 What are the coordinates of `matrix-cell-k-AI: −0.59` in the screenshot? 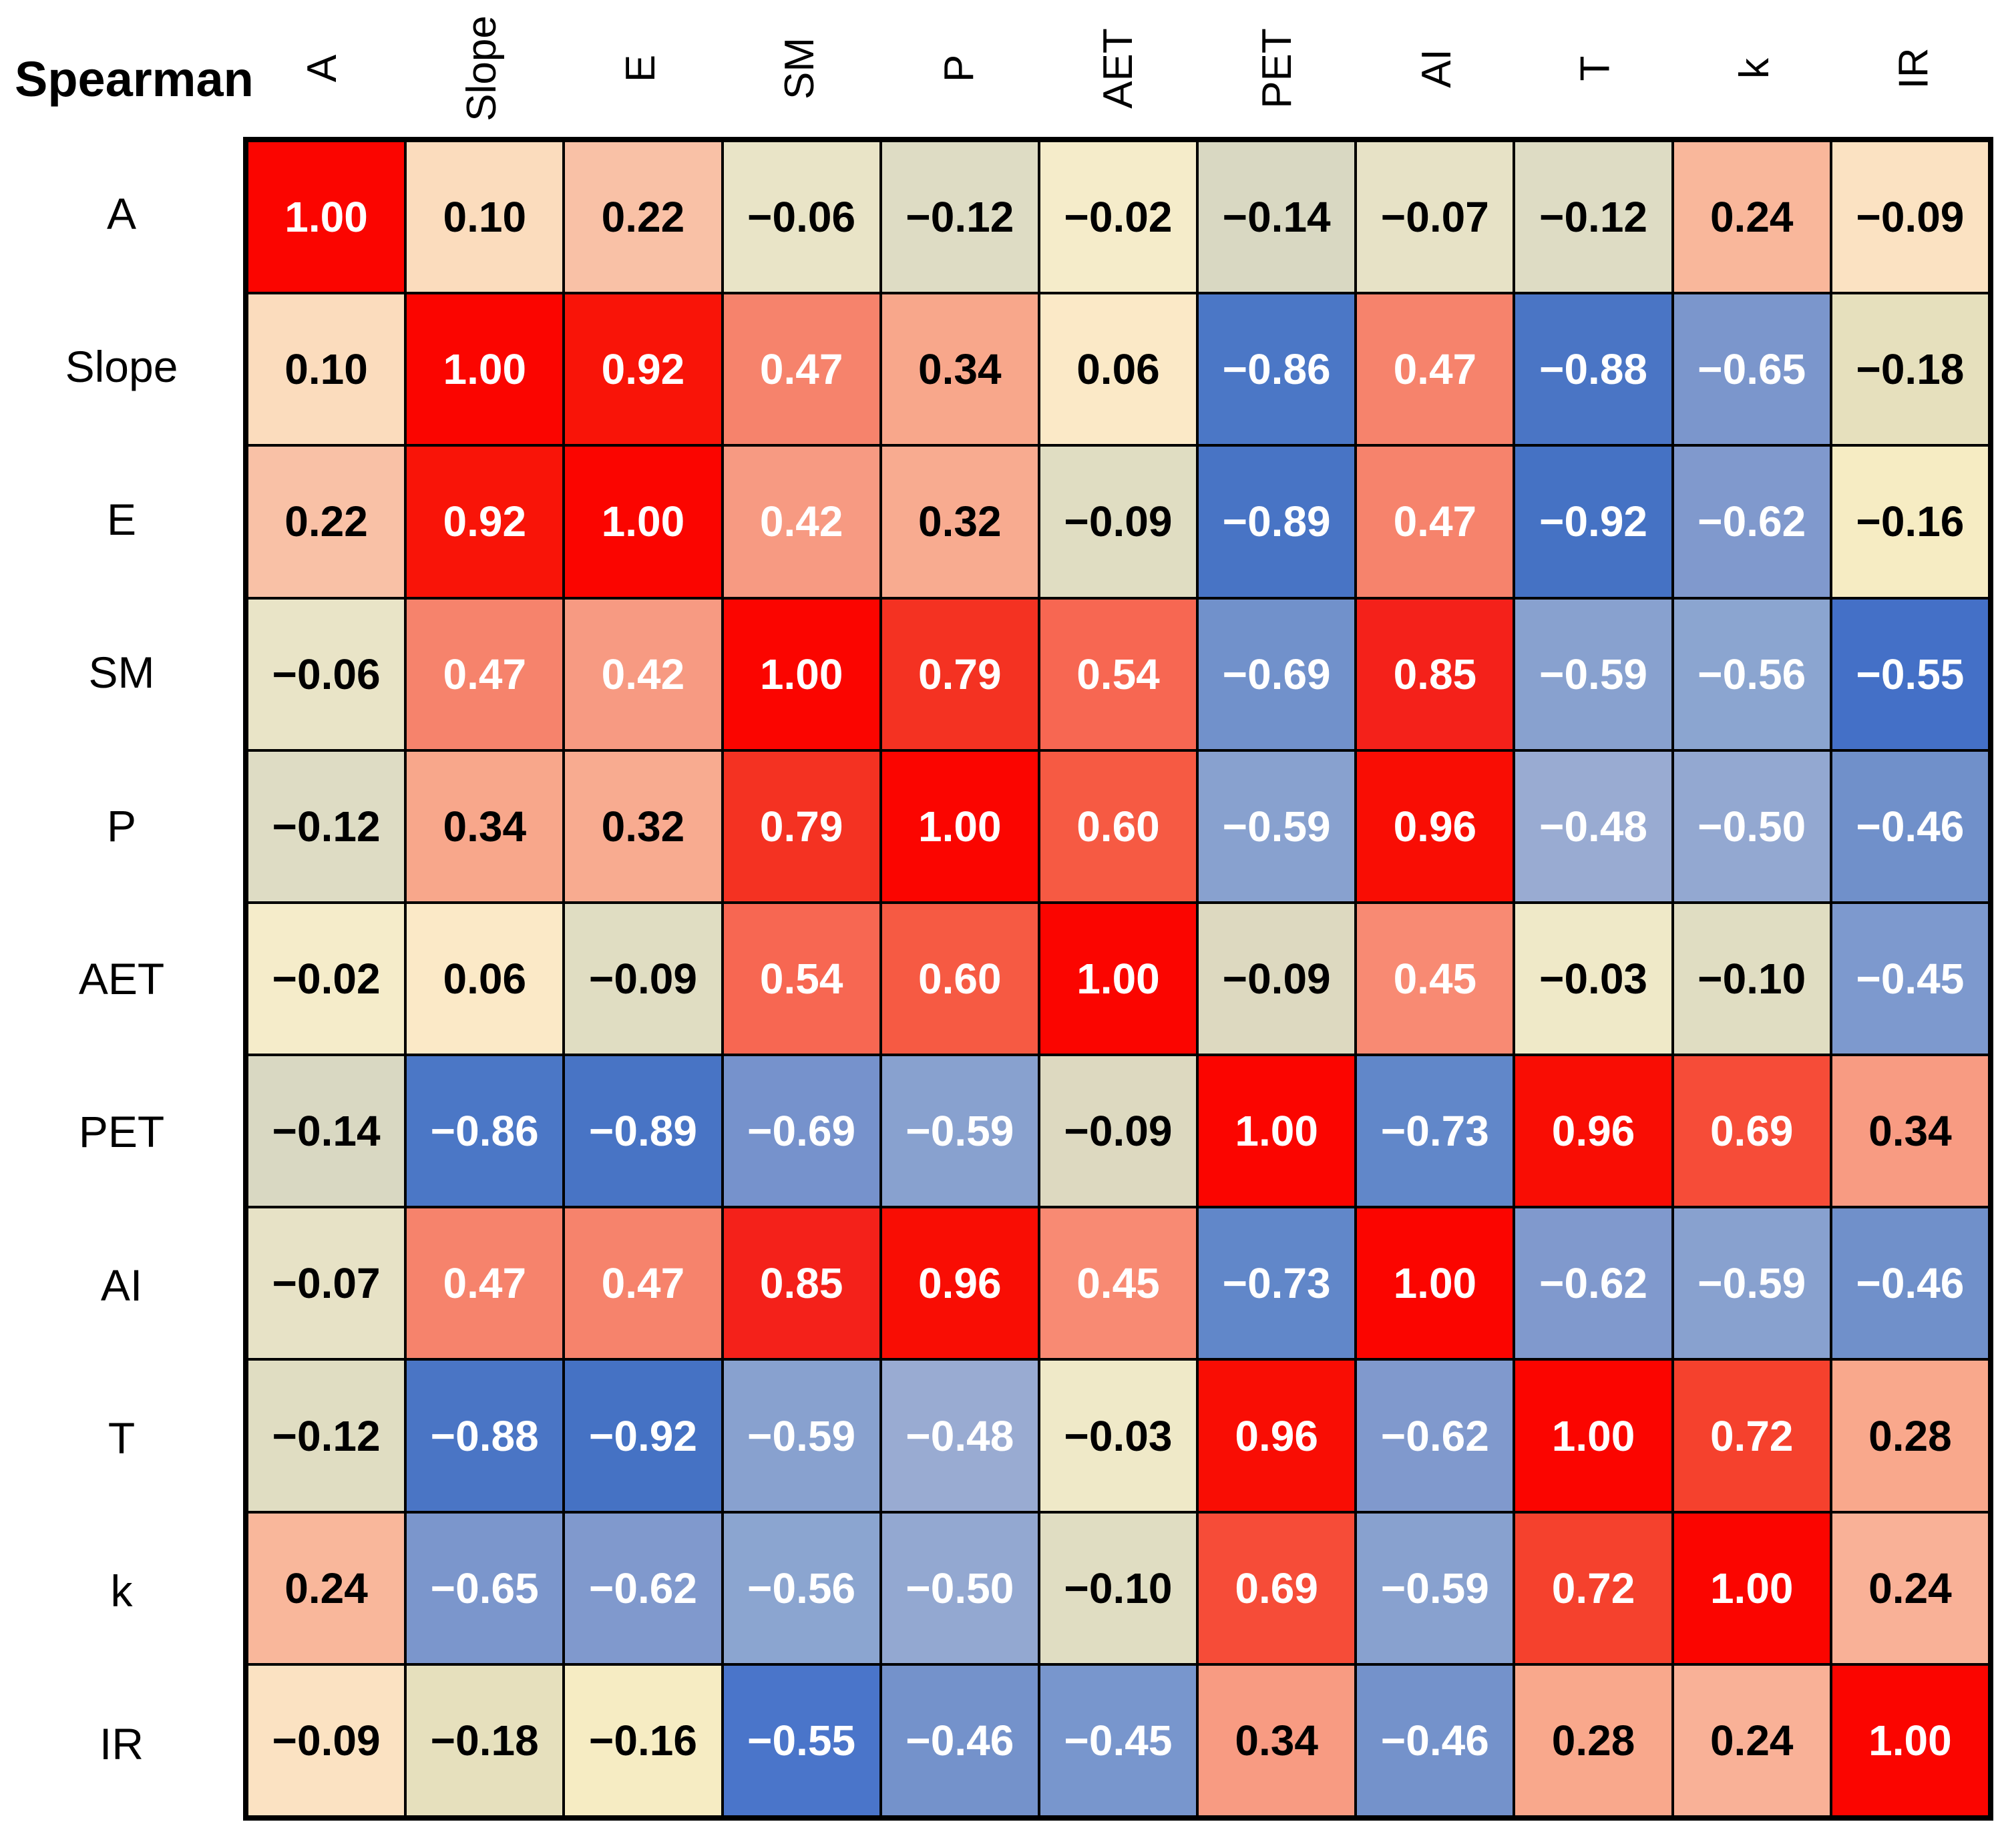 It's located at (1435, 1588).